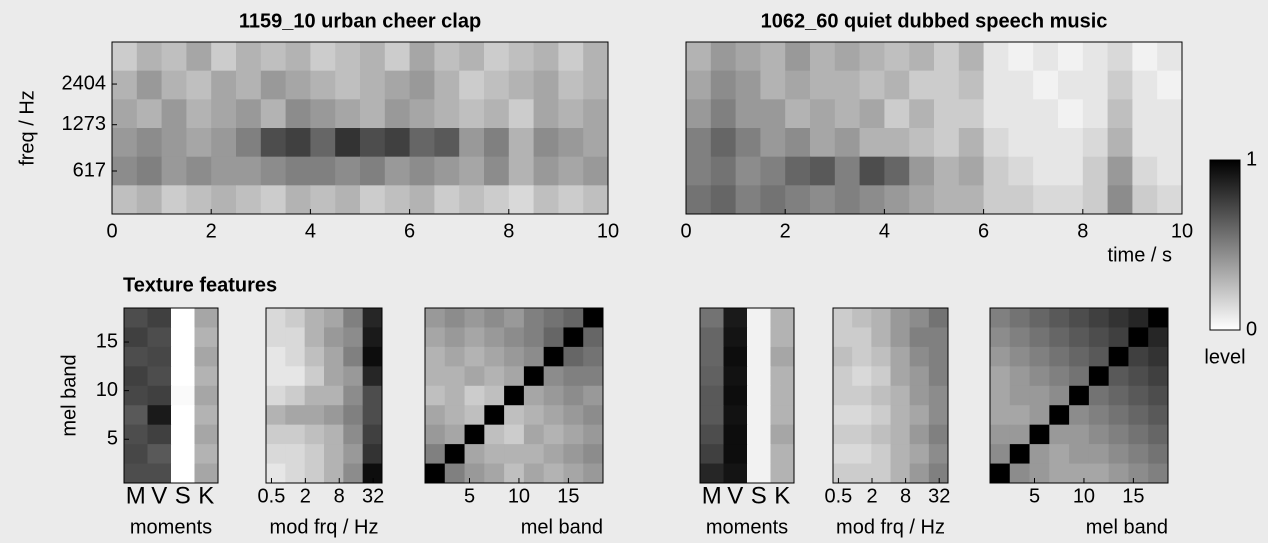 The height and width of the screenshot is (543, 1268). What do you see at coordinates (871, 496) in the screenshot?
I see `x-tick-label: 2` at bounding box center [871, 496].